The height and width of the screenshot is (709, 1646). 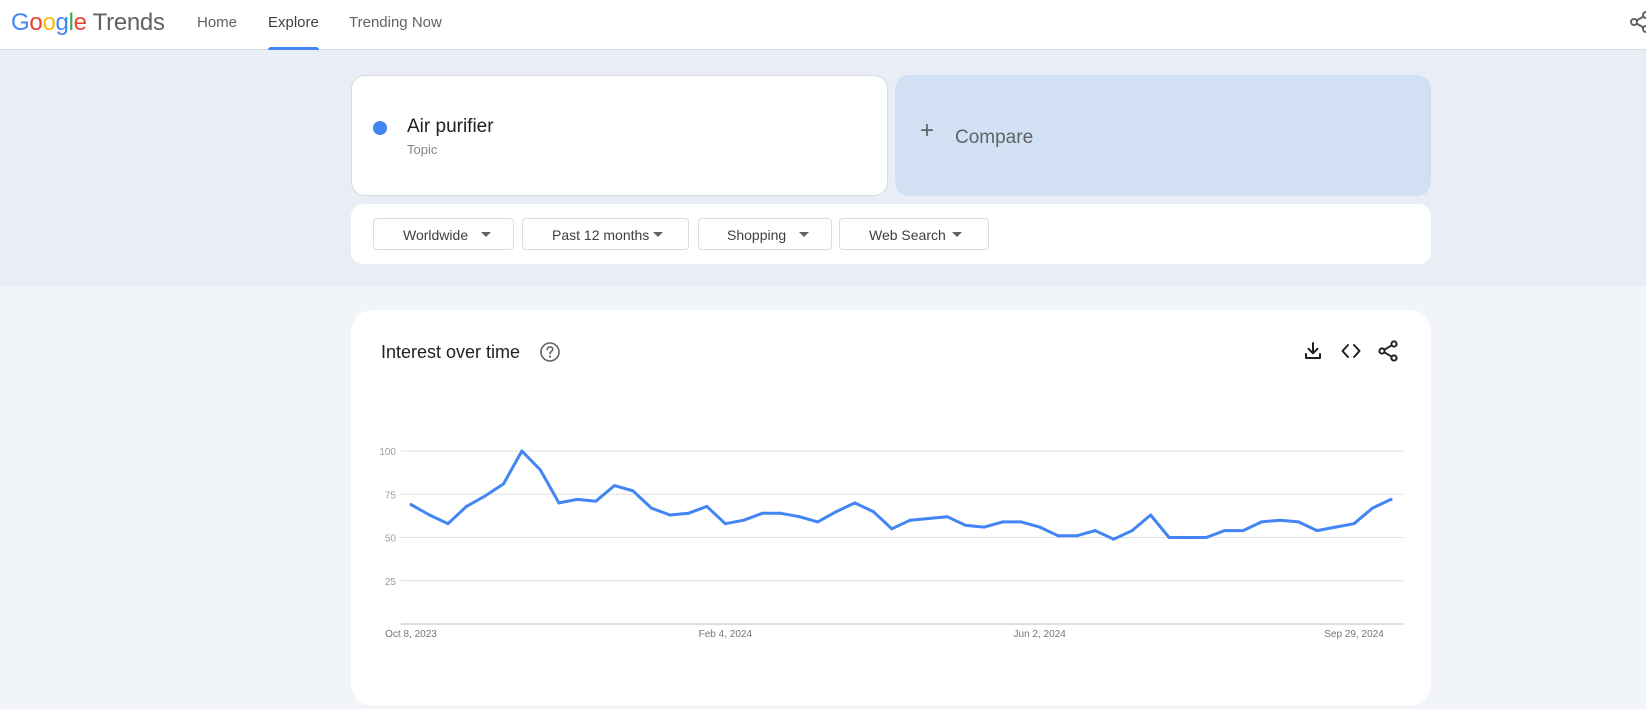 I want to click on y-tick-label: 100, so click(x=387, y=452).